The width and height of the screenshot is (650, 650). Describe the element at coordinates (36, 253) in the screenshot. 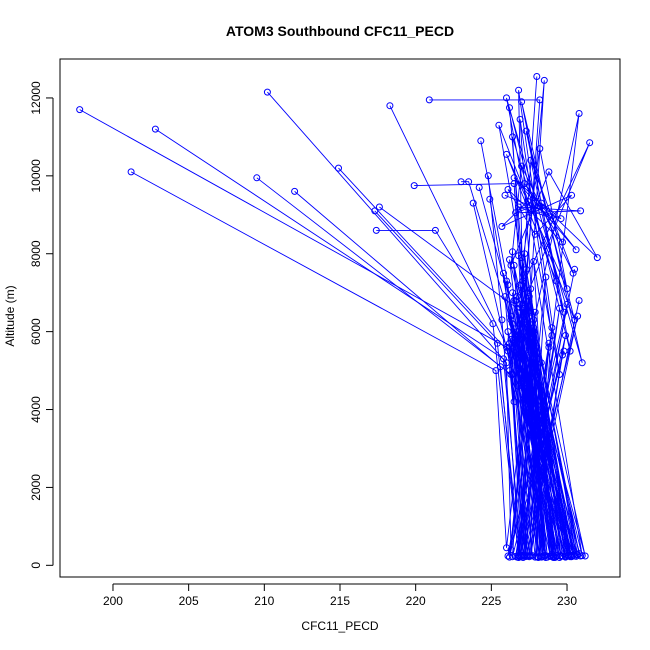

I see `y-tick-label-8000: 8000` at that location.